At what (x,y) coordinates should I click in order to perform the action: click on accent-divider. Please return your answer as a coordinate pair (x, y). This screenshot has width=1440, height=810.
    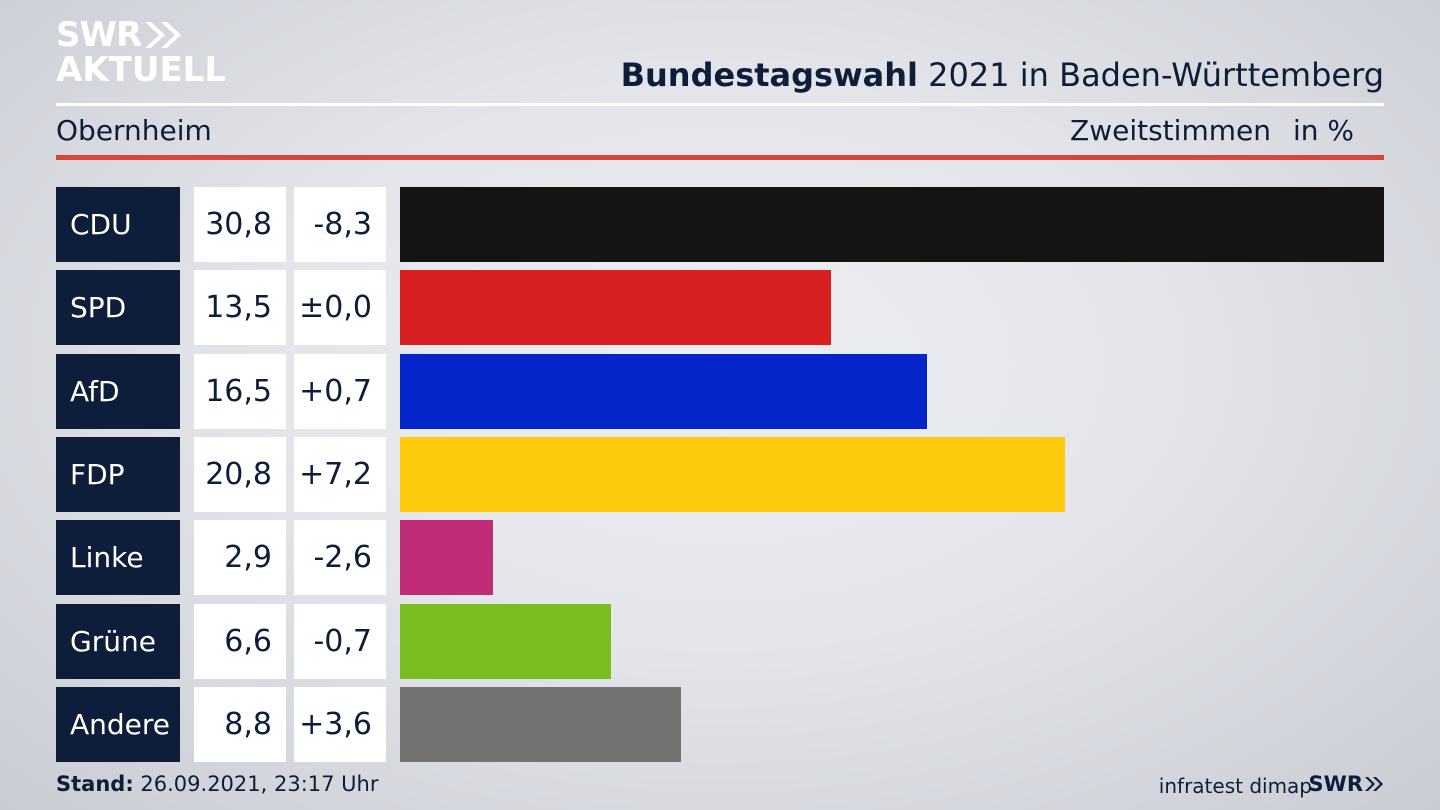
    Looking at the image, I should click on (720, 157).